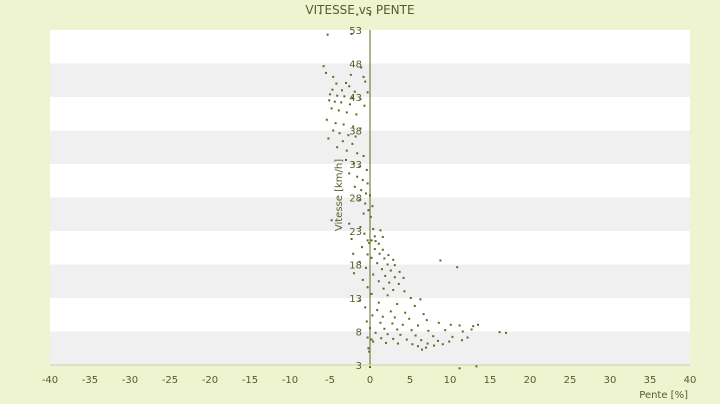  I want to click on x-tick-label: 20, so click(530, 380).